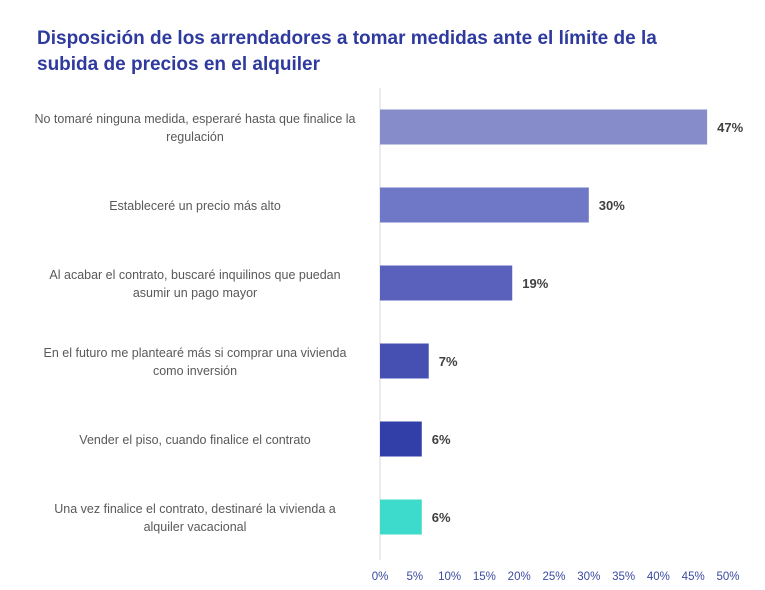 The height and width of the screenshot is (590, 765). I want to click on value-label-2: 30%, so click(612, 205).